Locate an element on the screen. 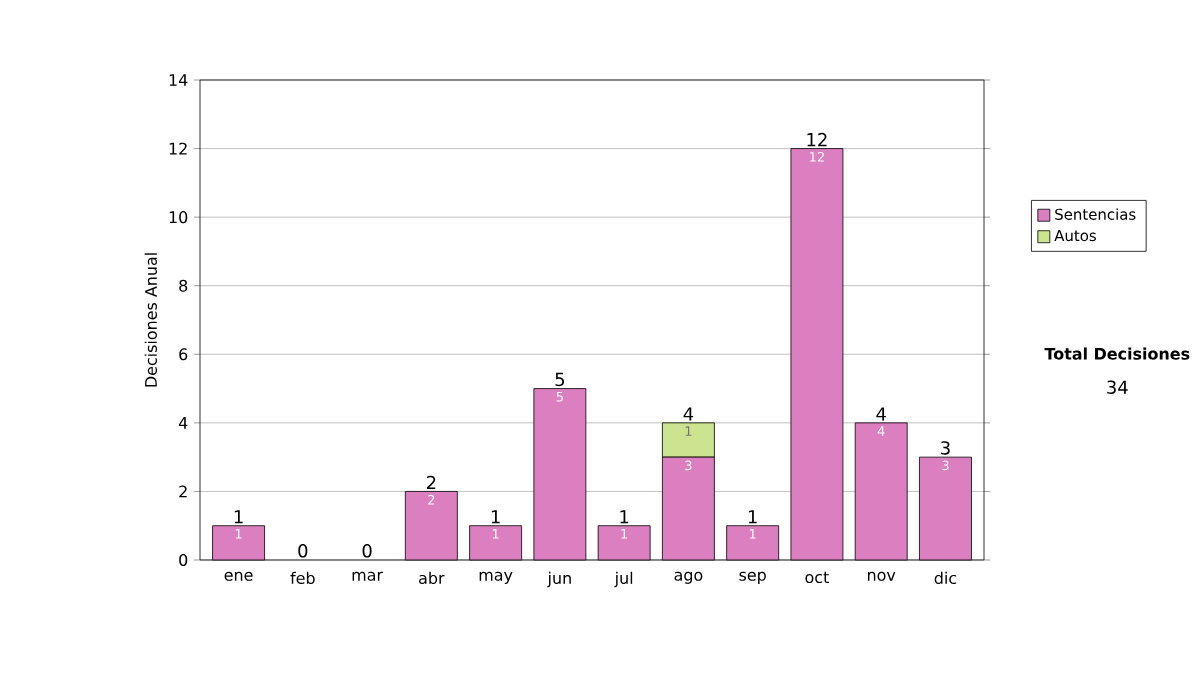 This screenshot has width=1200, height=680. total-label: 2 is located at coordinates (431, 482).